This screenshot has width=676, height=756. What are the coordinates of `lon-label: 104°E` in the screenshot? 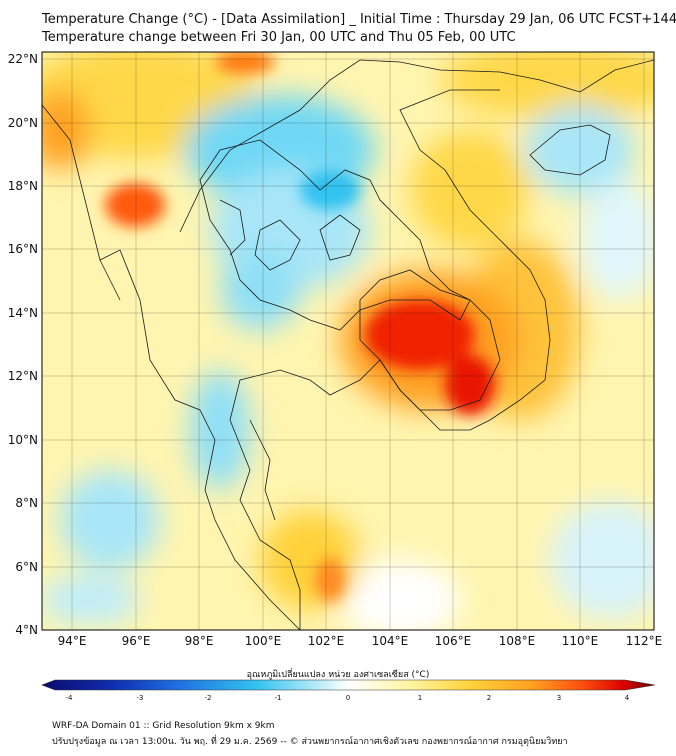 It's located at (390, 641).